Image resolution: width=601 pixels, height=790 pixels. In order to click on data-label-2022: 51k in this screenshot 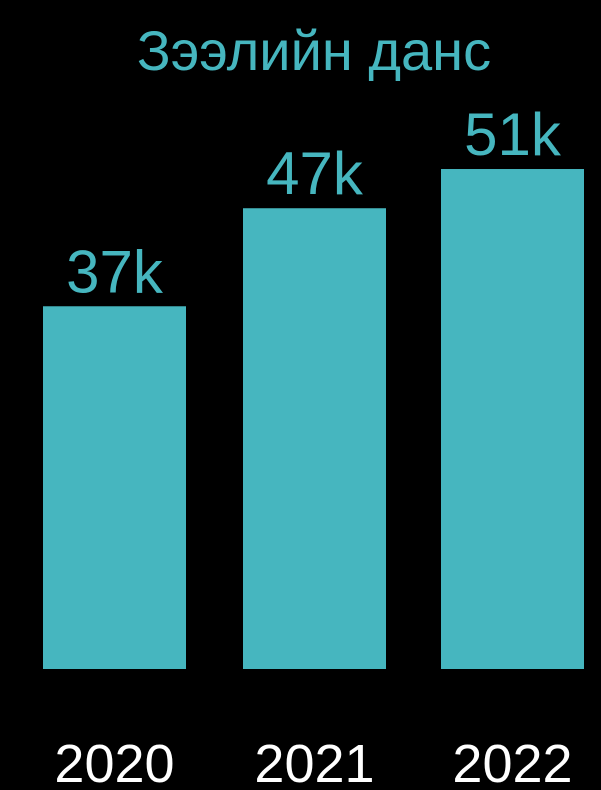, I will do `click(513, 134)`.